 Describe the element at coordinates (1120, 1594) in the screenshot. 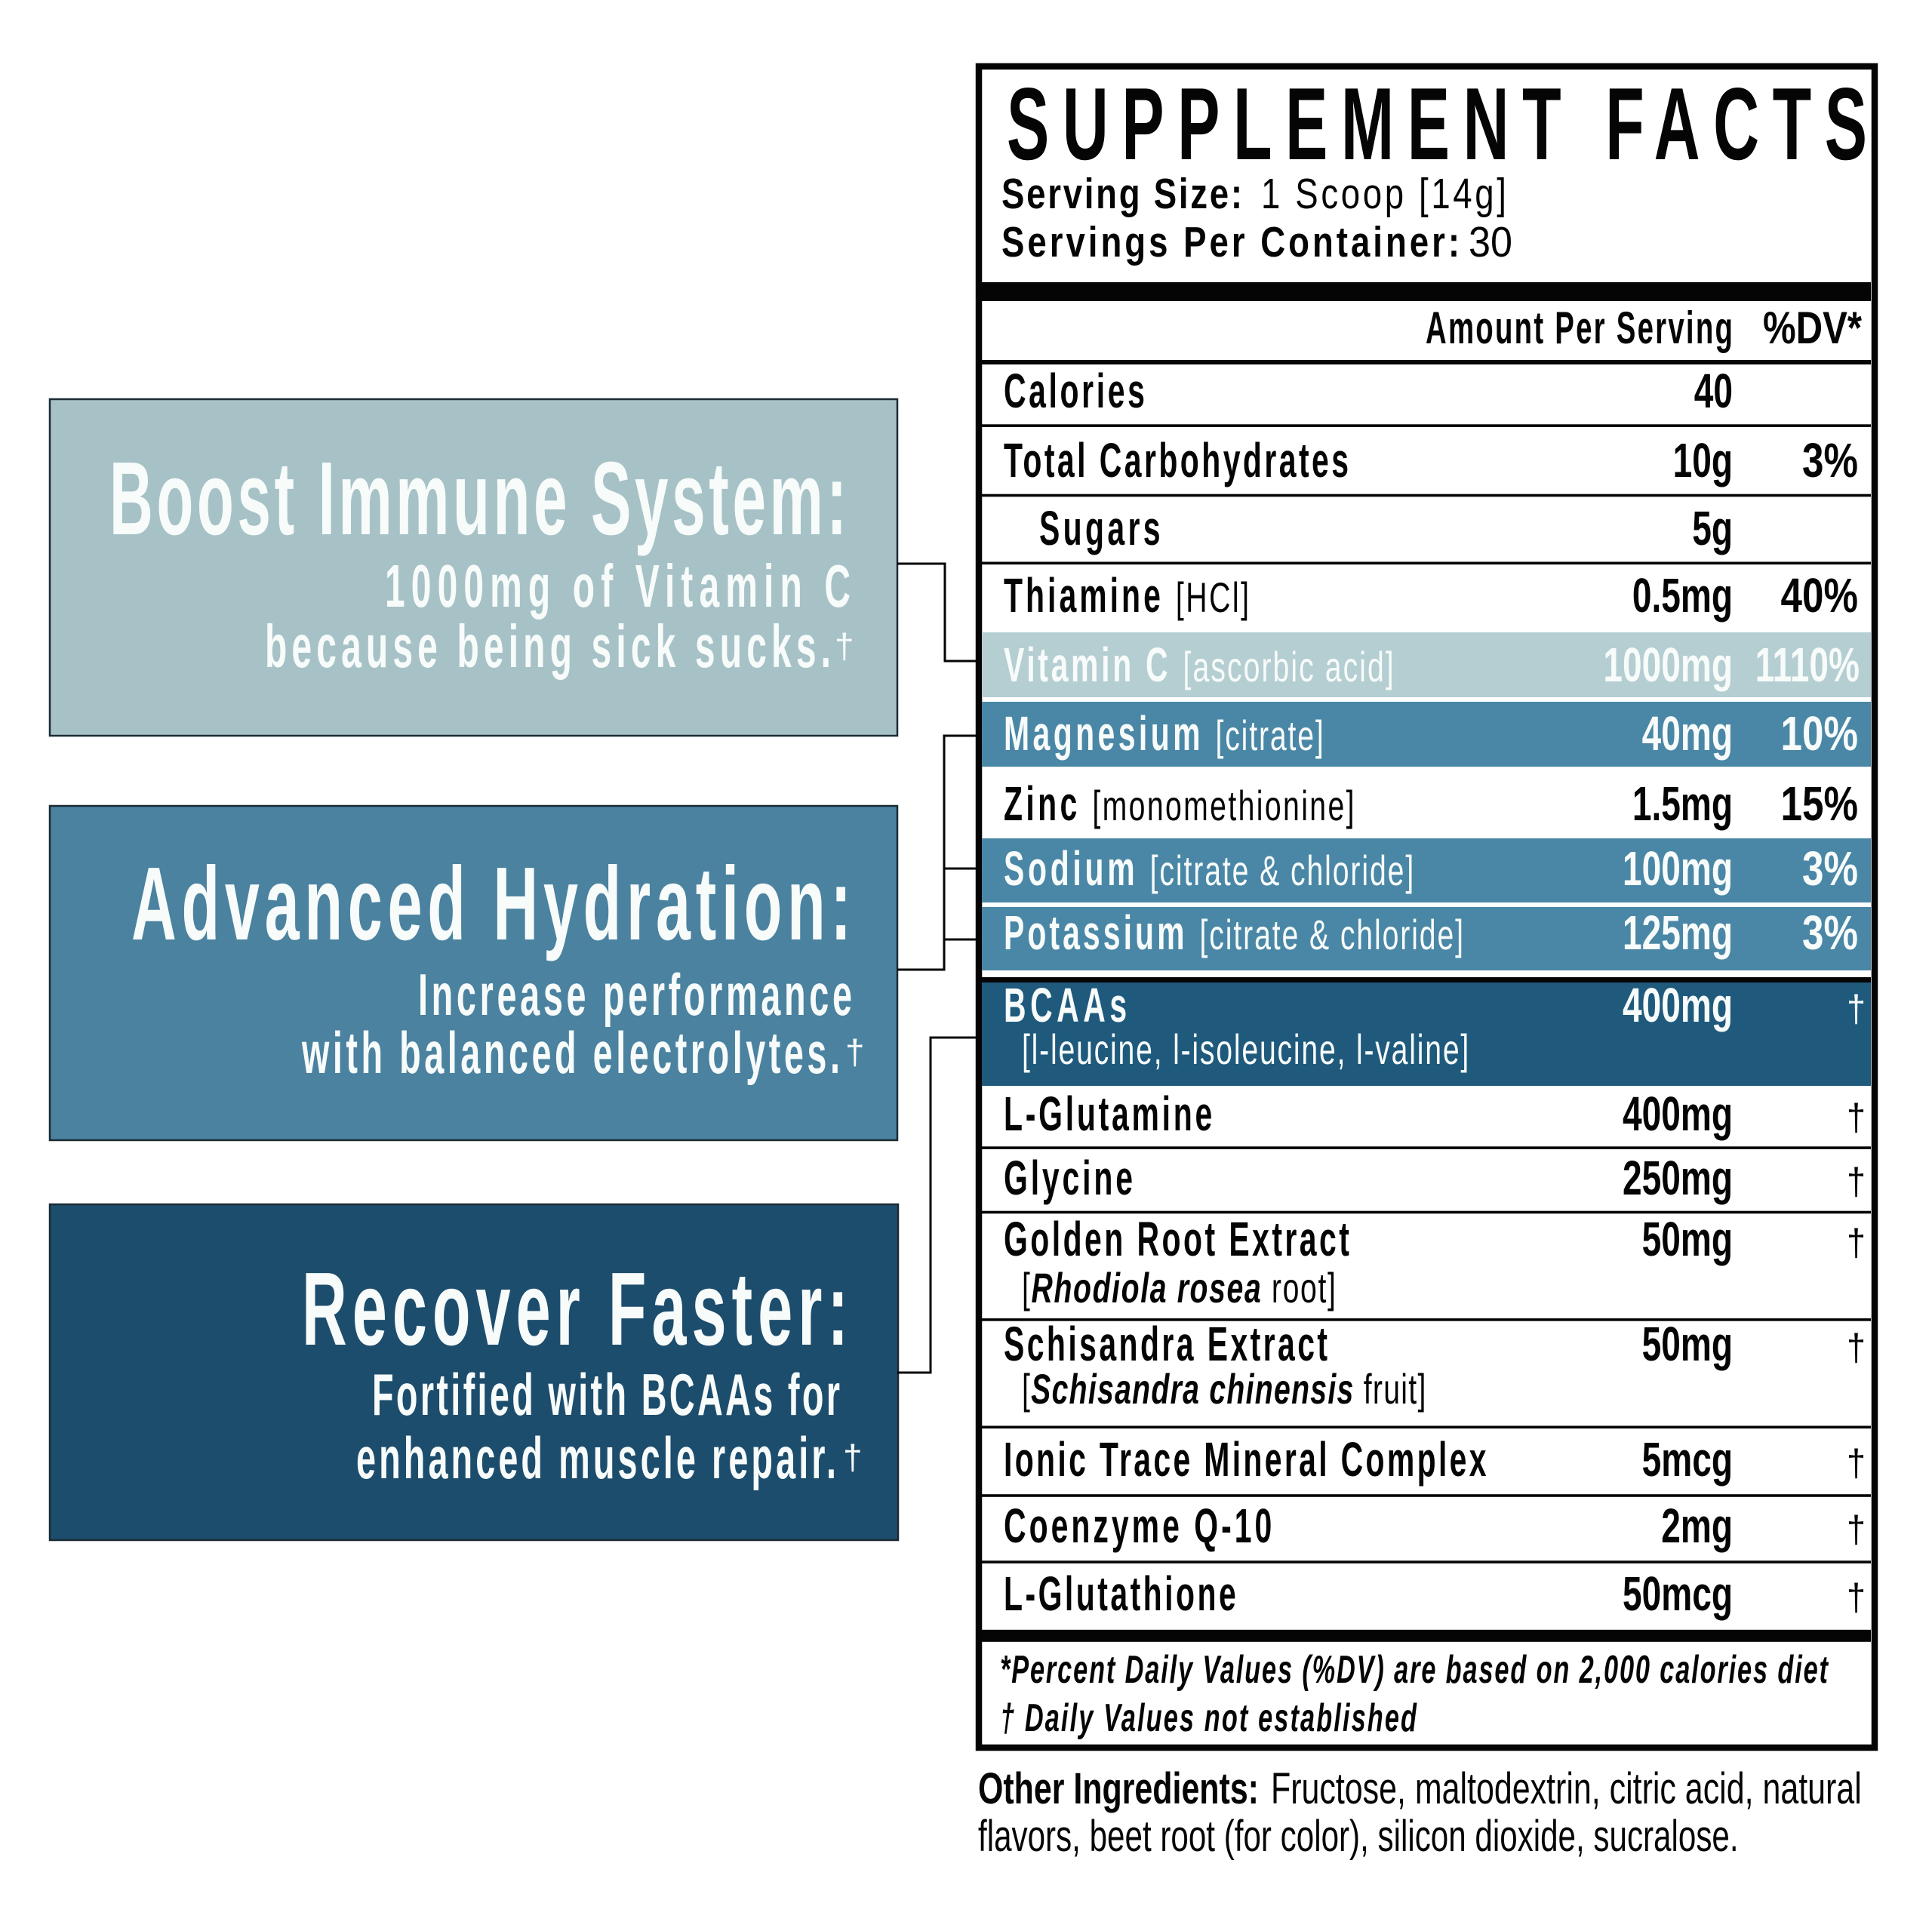

I see `svg-text: L-Glutathione` at that location.